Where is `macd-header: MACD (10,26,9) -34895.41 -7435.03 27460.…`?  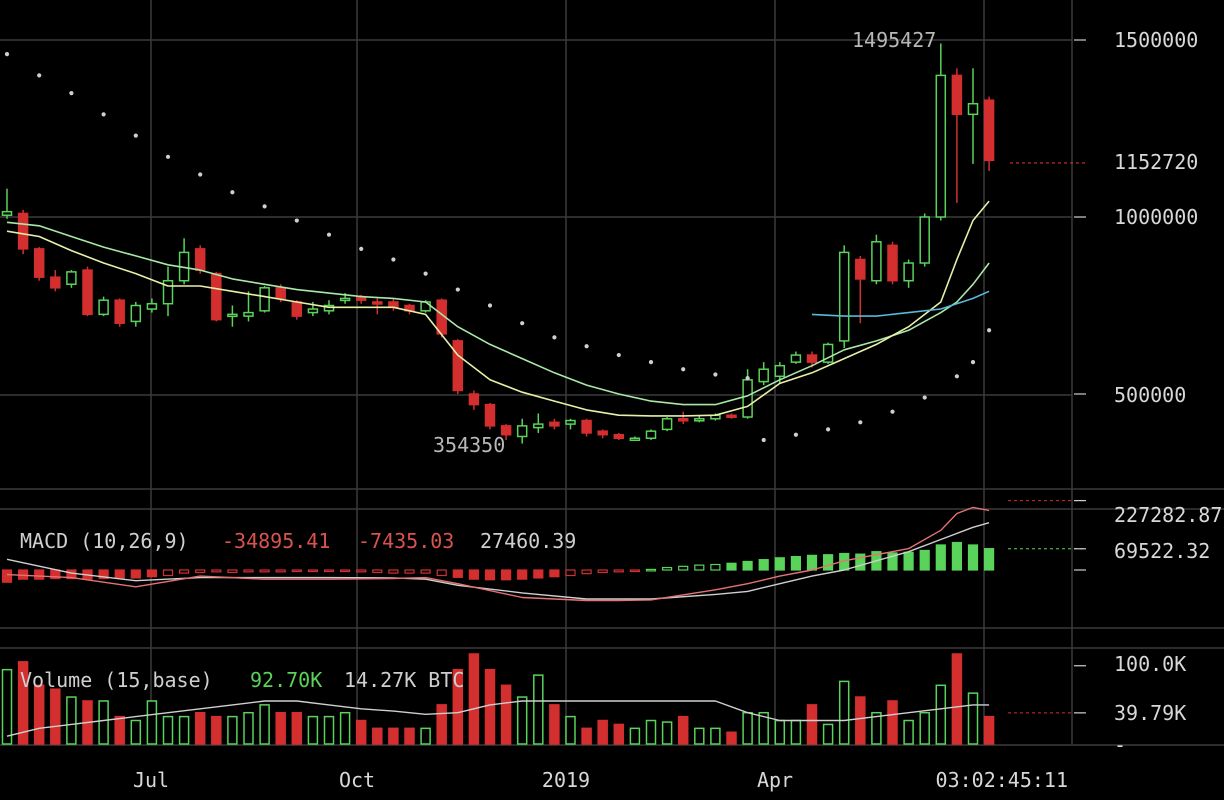
macd-header: MACD (10,26,9) -34895.41 -7435.03 27460.… is located at coordinates (298, 541).